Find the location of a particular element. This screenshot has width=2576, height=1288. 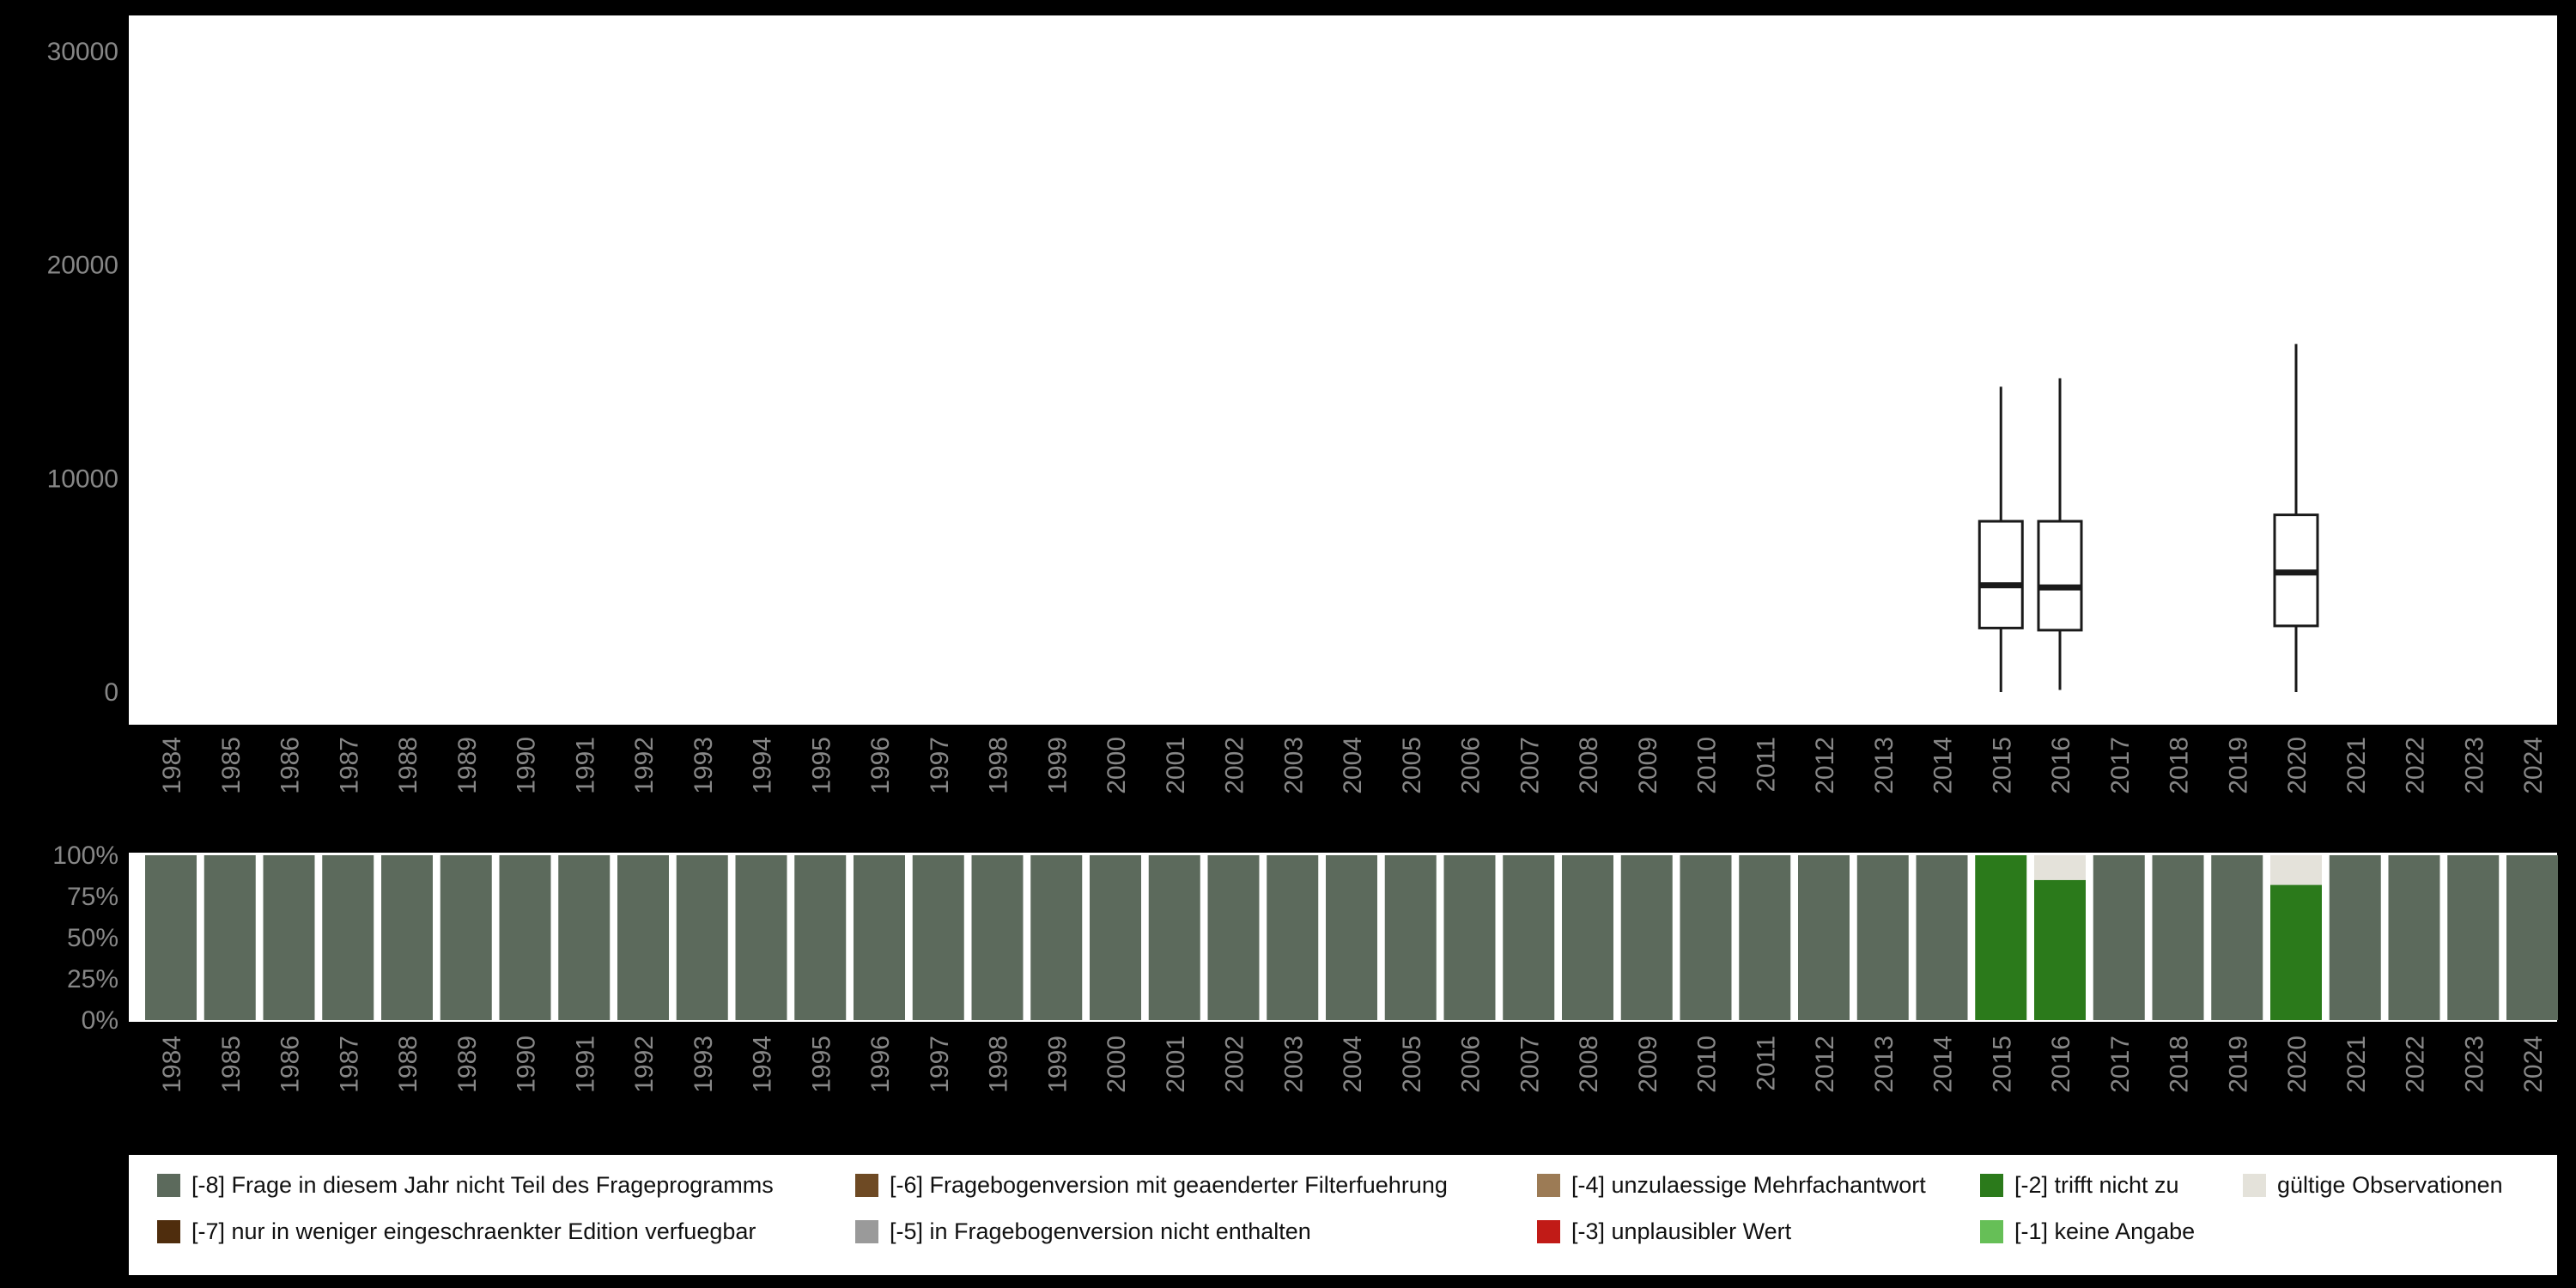

legend-swatch-m5 is located at coordinates (867, 1231).